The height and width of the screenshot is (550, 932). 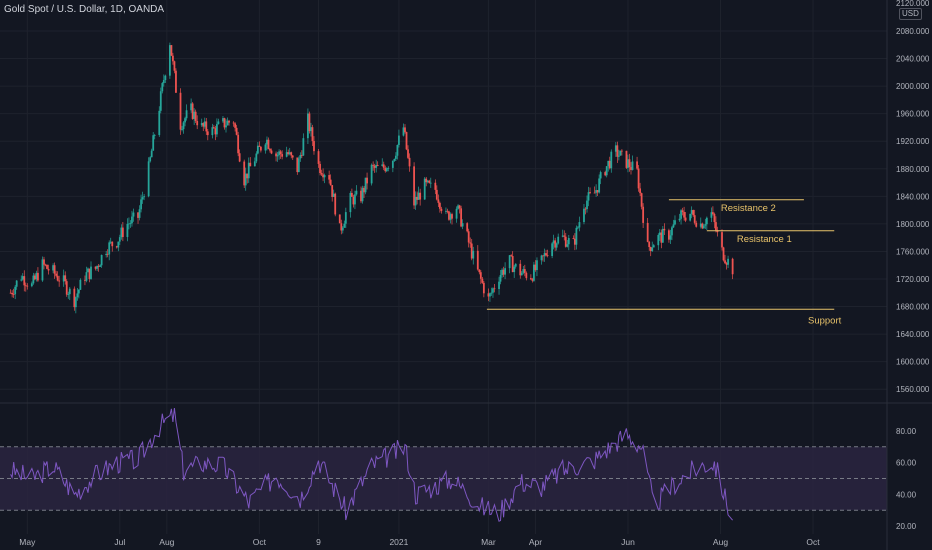 What do you see at coordinates (748, 208) in the screenshot?
I see `level-label-resistance-2: Resistance 2` at bounding box center [748, 208].